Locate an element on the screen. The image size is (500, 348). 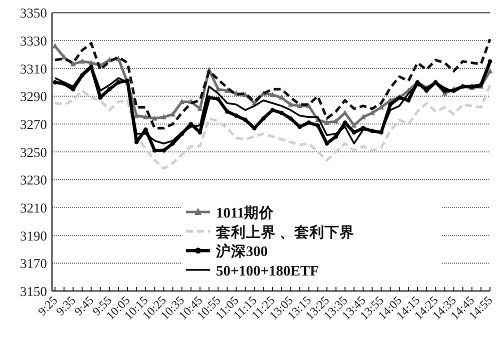
y-tick-label: 3310 is located at coordinates (34, 68).